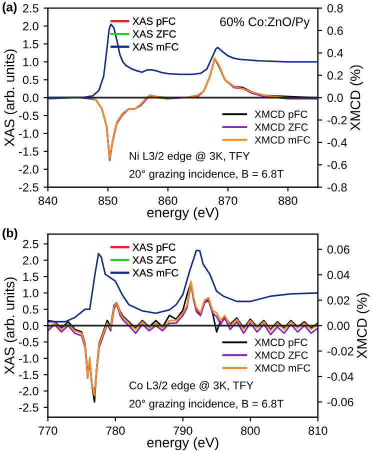  I want to click on y2-tick-label: -0.06, so click(340, 402).